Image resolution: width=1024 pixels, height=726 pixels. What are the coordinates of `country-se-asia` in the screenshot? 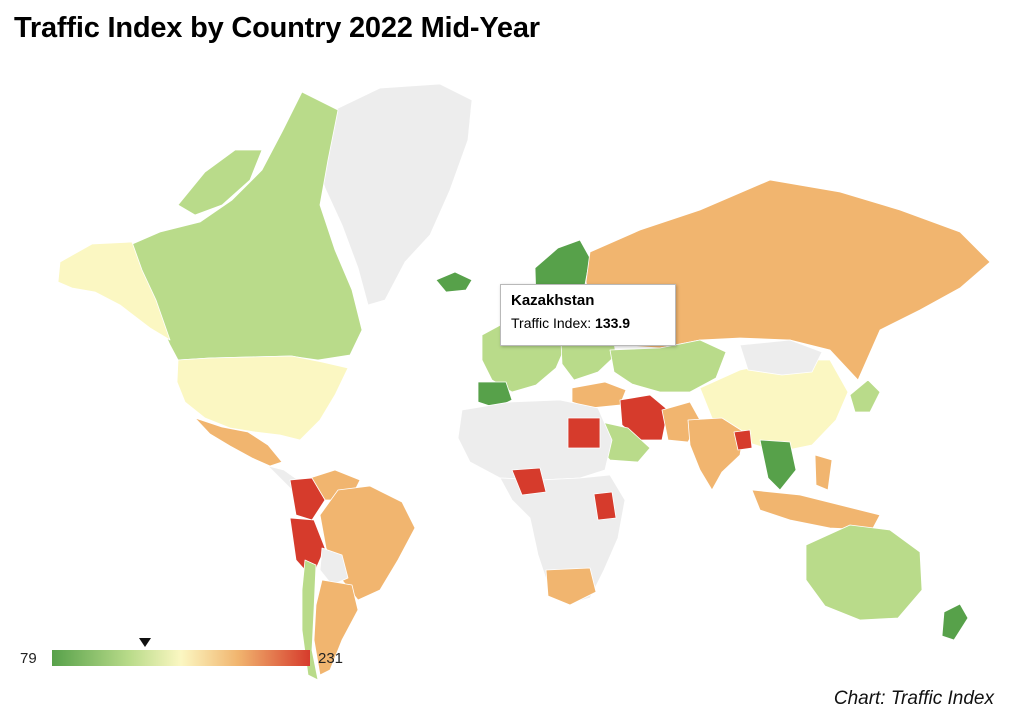 It's located at (778, 465).